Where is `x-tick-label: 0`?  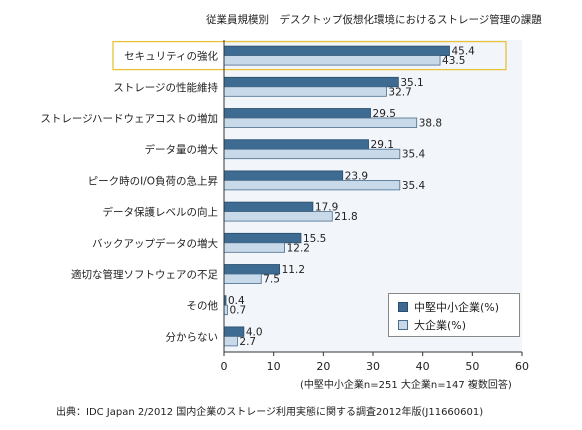
x-tick-label: 0 is located at coordinates (224, 366).